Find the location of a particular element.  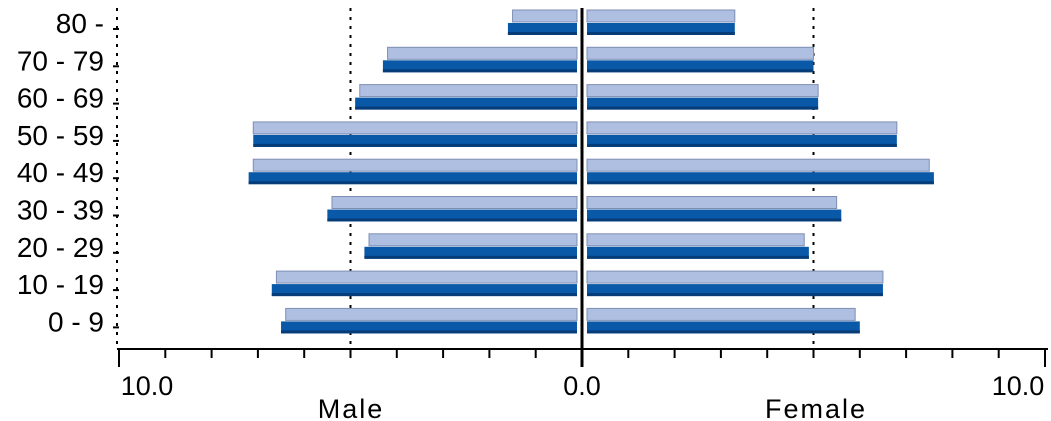

left-side-label: Male is located at coordinates (351, 407).